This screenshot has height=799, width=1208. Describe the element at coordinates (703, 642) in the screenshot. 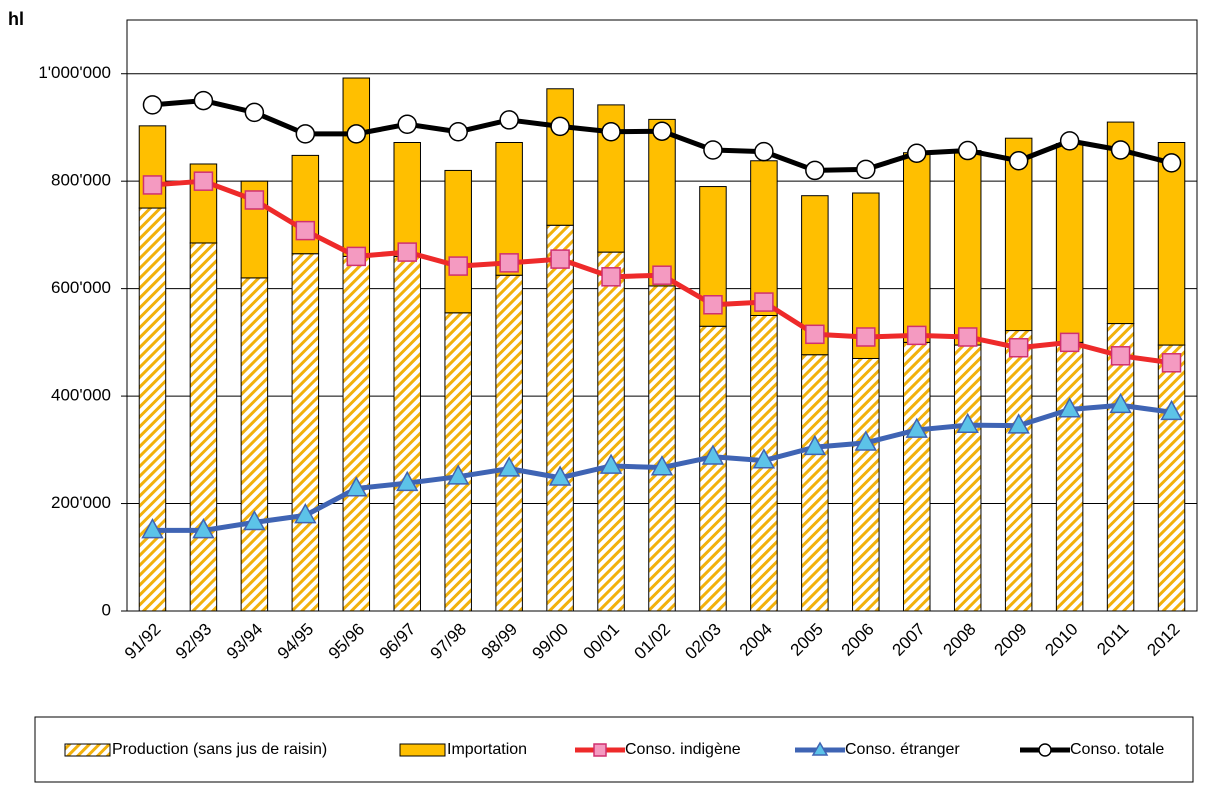

I see `x-tick-label: 02/03` at that location.